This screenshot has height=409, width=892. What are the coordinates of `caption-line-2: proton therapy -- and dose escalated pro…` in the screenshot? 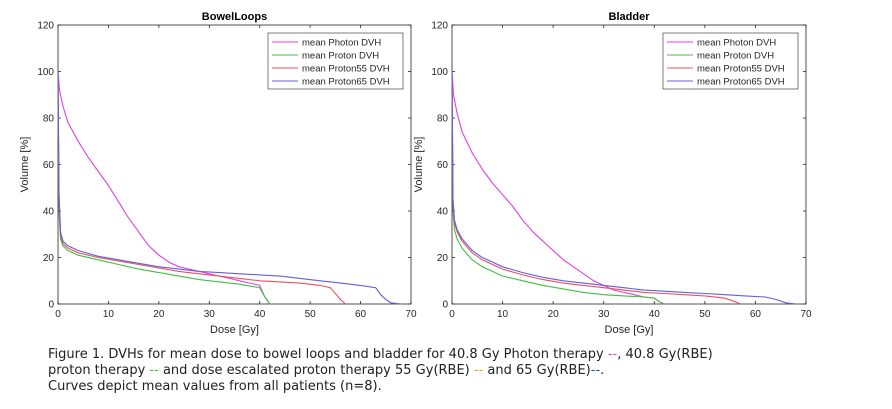 It's located at (463, 371).